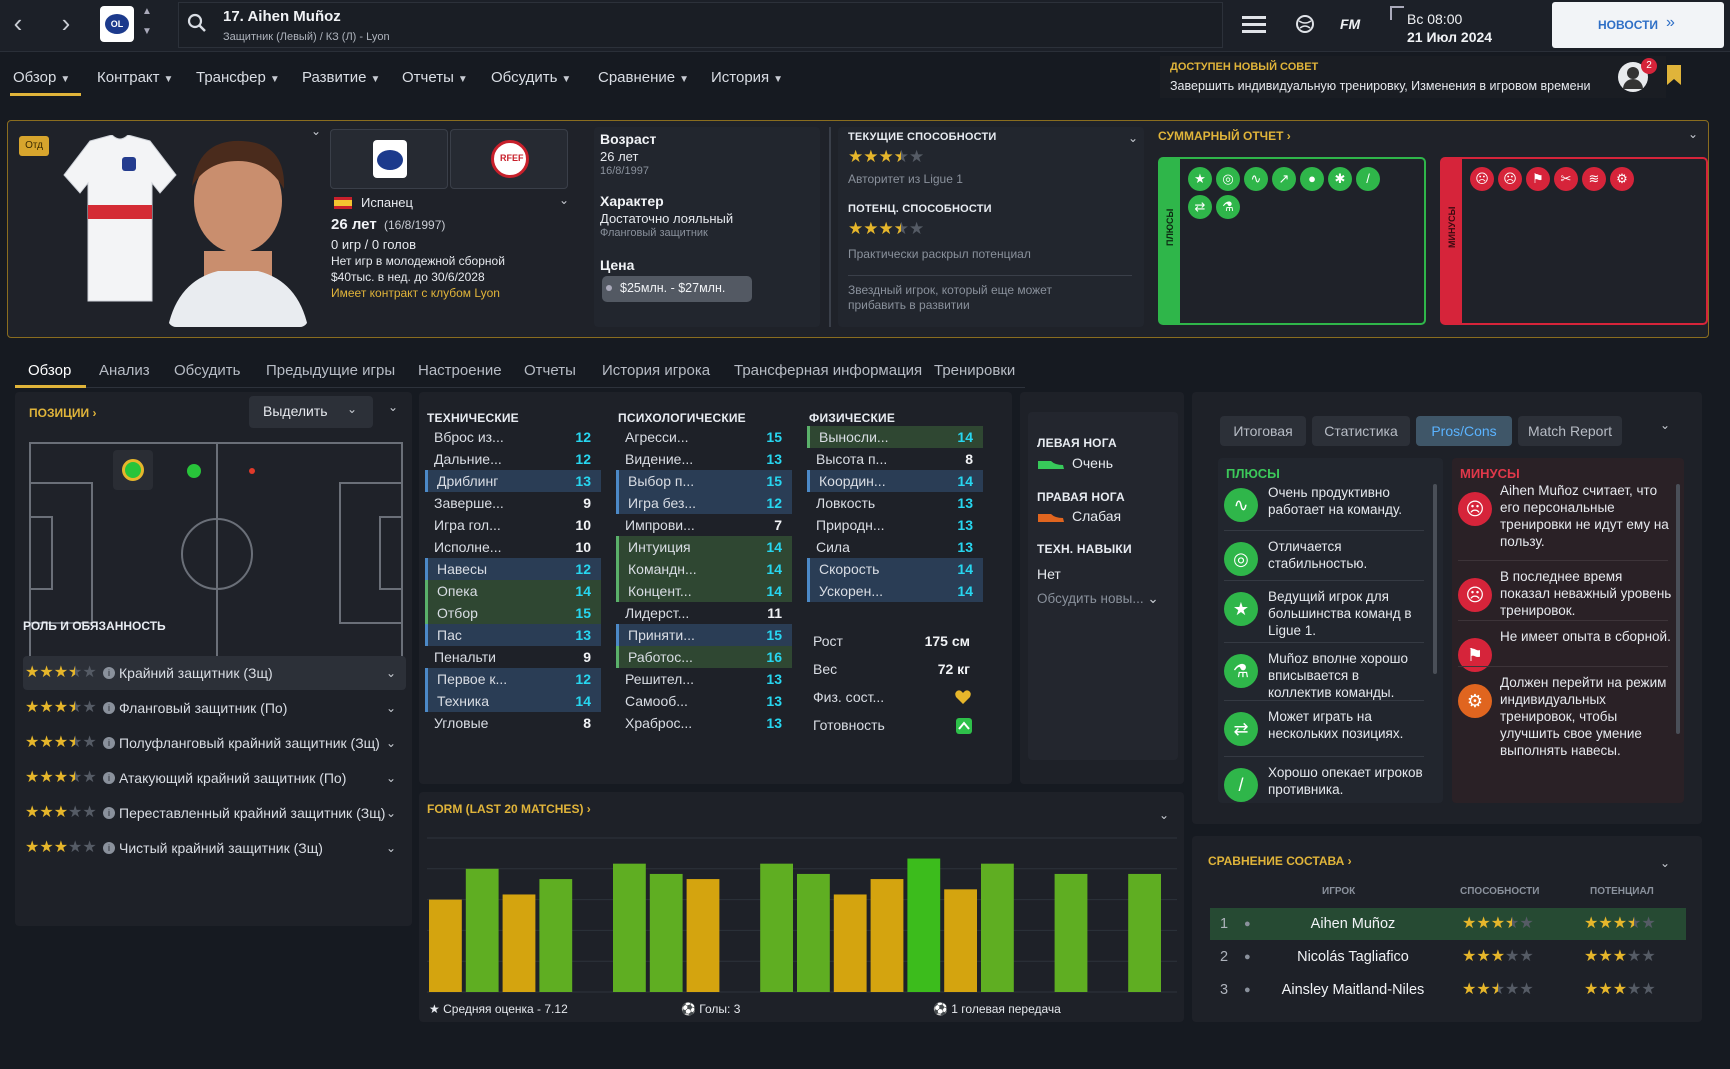 This screenshot has height=1069, width=1730. Describe the element at coordinates (1665, 863) in the screenshot. I see `comparison-collapse-icon: ⌄` at that location.